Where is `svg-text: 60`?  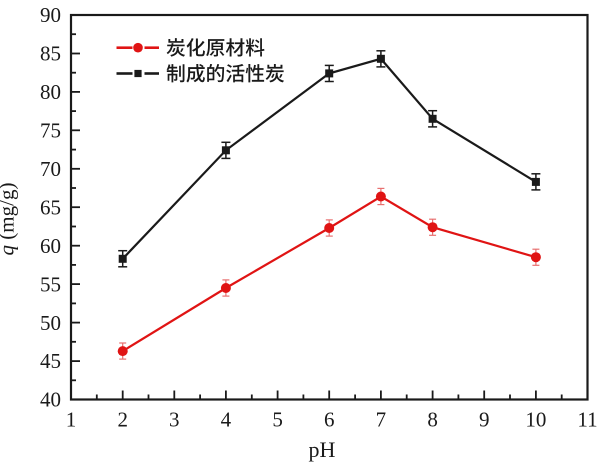 svg-text: 60 is located at coordinates (50, 246).